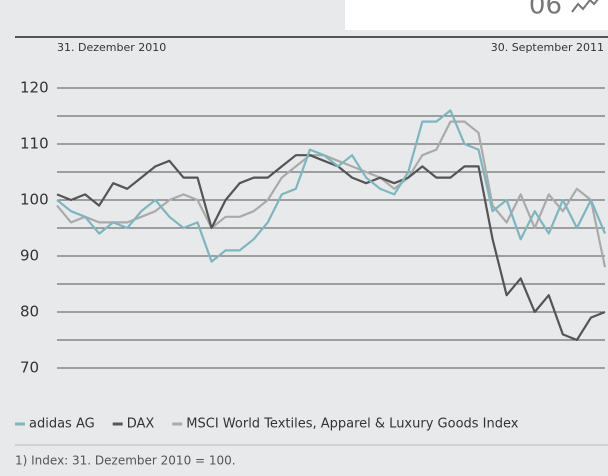 Image resolution: width=608 pixels, height=476 pixels. What do you see at coordinates (585, 6) in the screenshot?
I see `page-icon` at bounding box center [585, 6].